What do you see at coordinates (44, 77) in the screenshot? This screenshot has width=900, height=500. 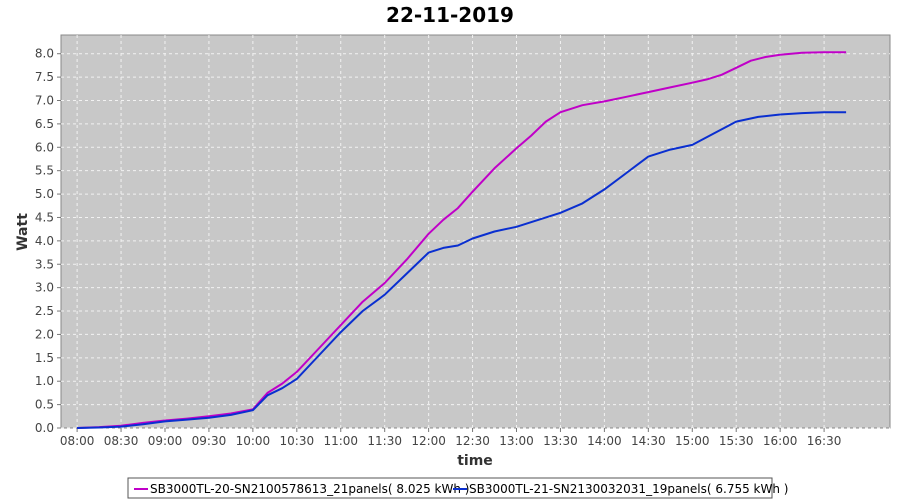 I see `y-tick-label: 7.5` at bounding box center [44, 77].